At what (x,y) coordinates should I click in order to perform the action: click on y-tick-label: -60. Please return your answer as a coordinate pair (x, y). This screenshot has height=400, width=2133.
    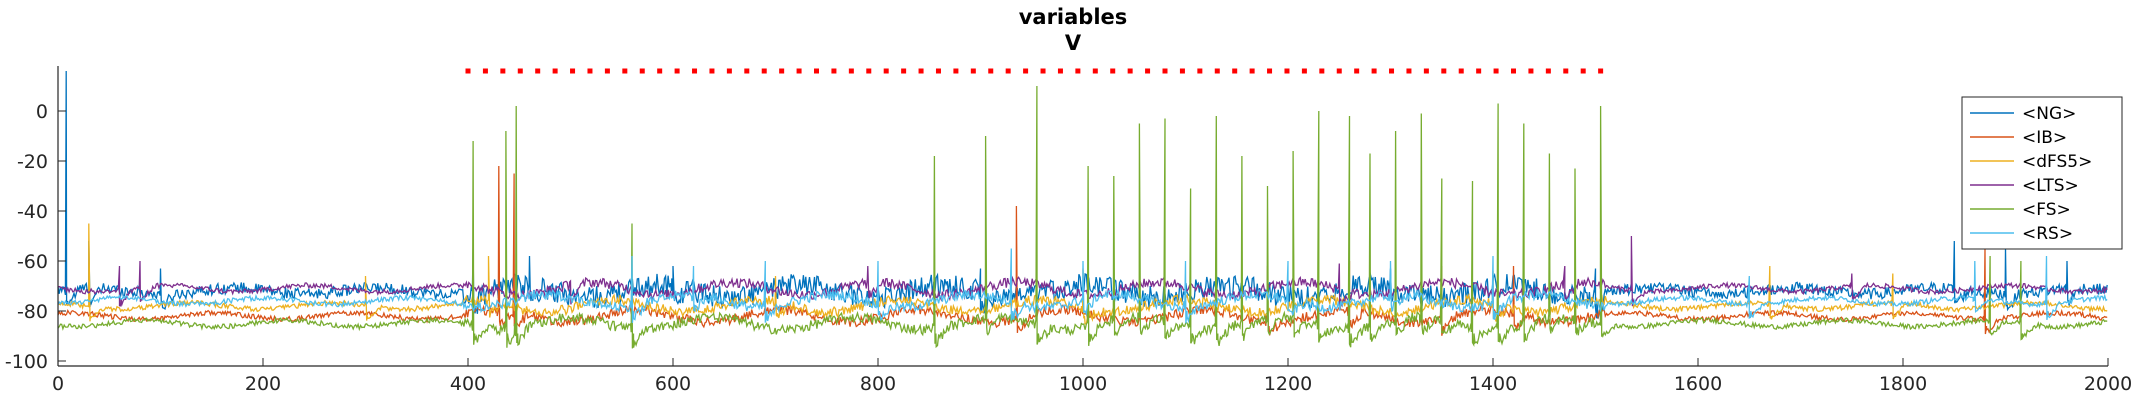
    Looking at the image, I should click on (32, 262).